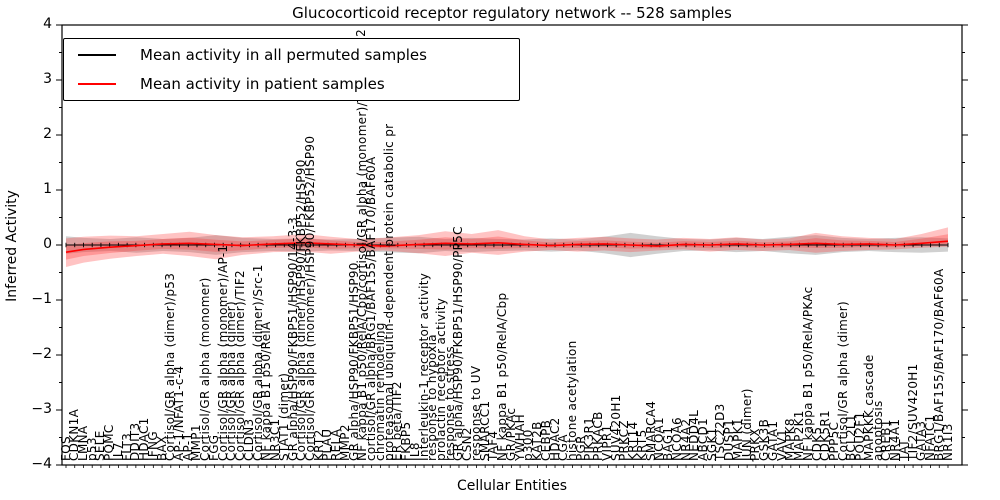  Describe the element at coordinates (41, 299) in the screenshot. I see `y-tick-label: −1` at that location.